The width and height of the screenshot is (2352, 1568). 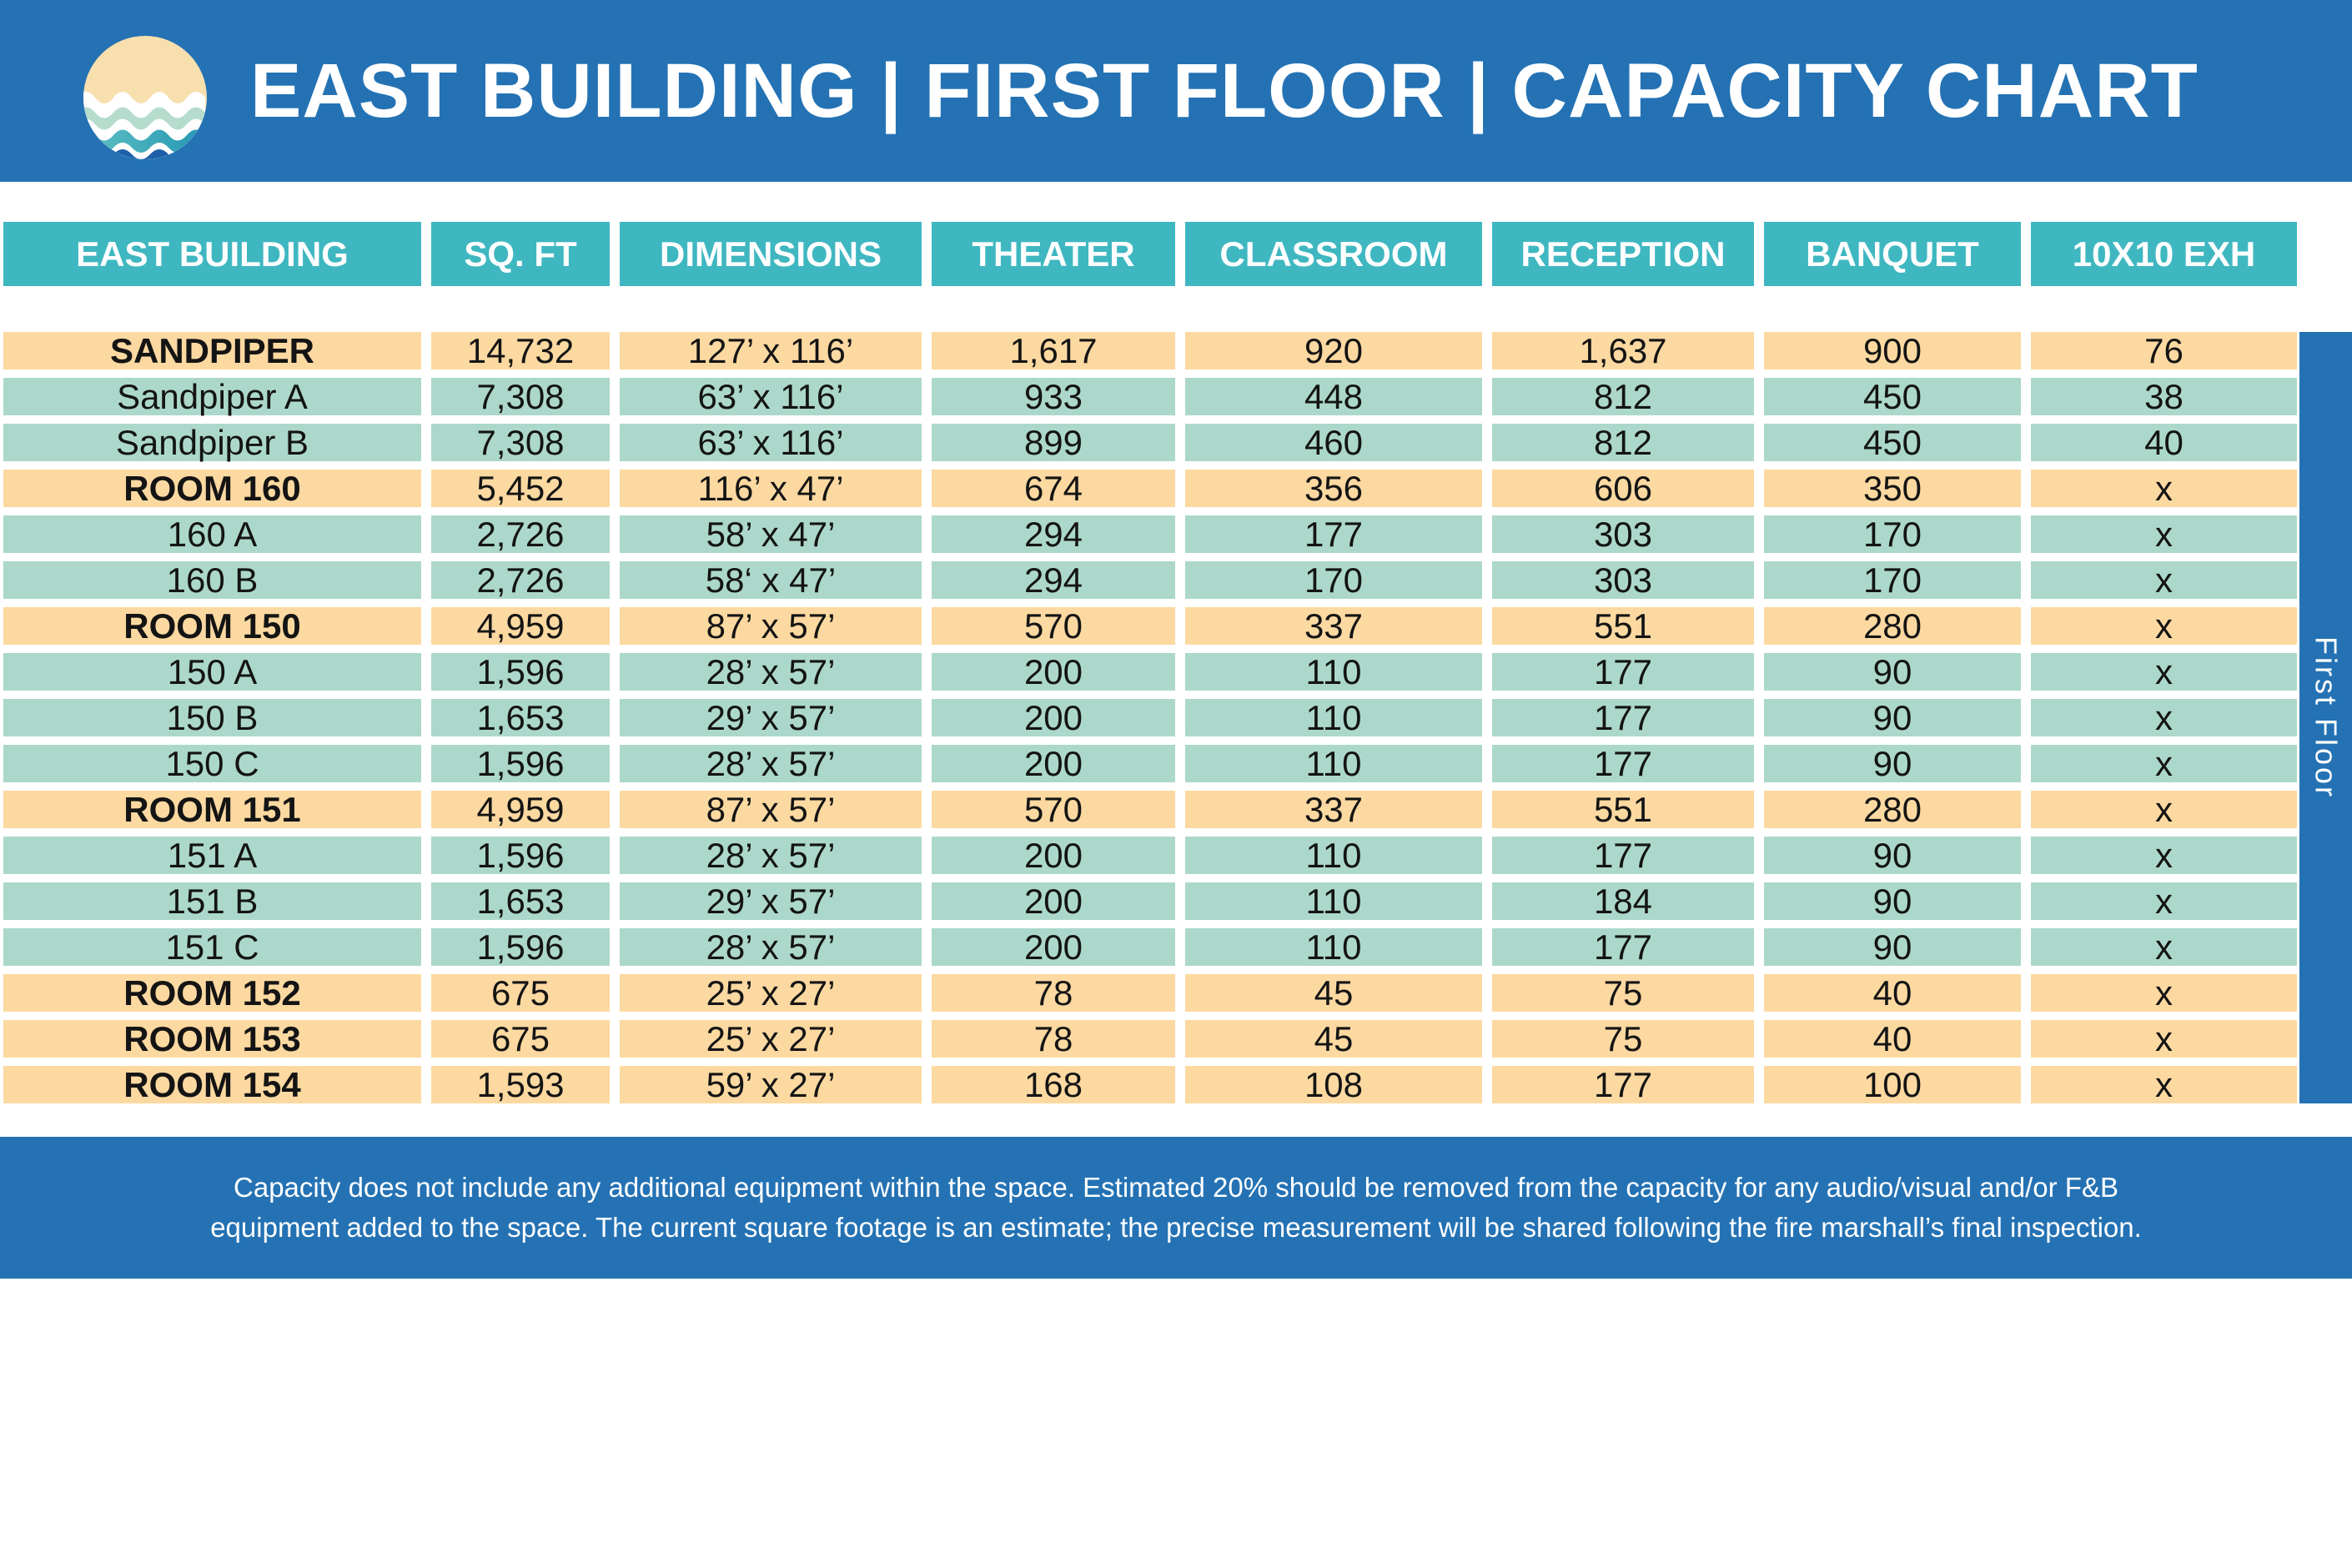 I want to click on sun-waves-logo-icon, so click(x=145, y=97).